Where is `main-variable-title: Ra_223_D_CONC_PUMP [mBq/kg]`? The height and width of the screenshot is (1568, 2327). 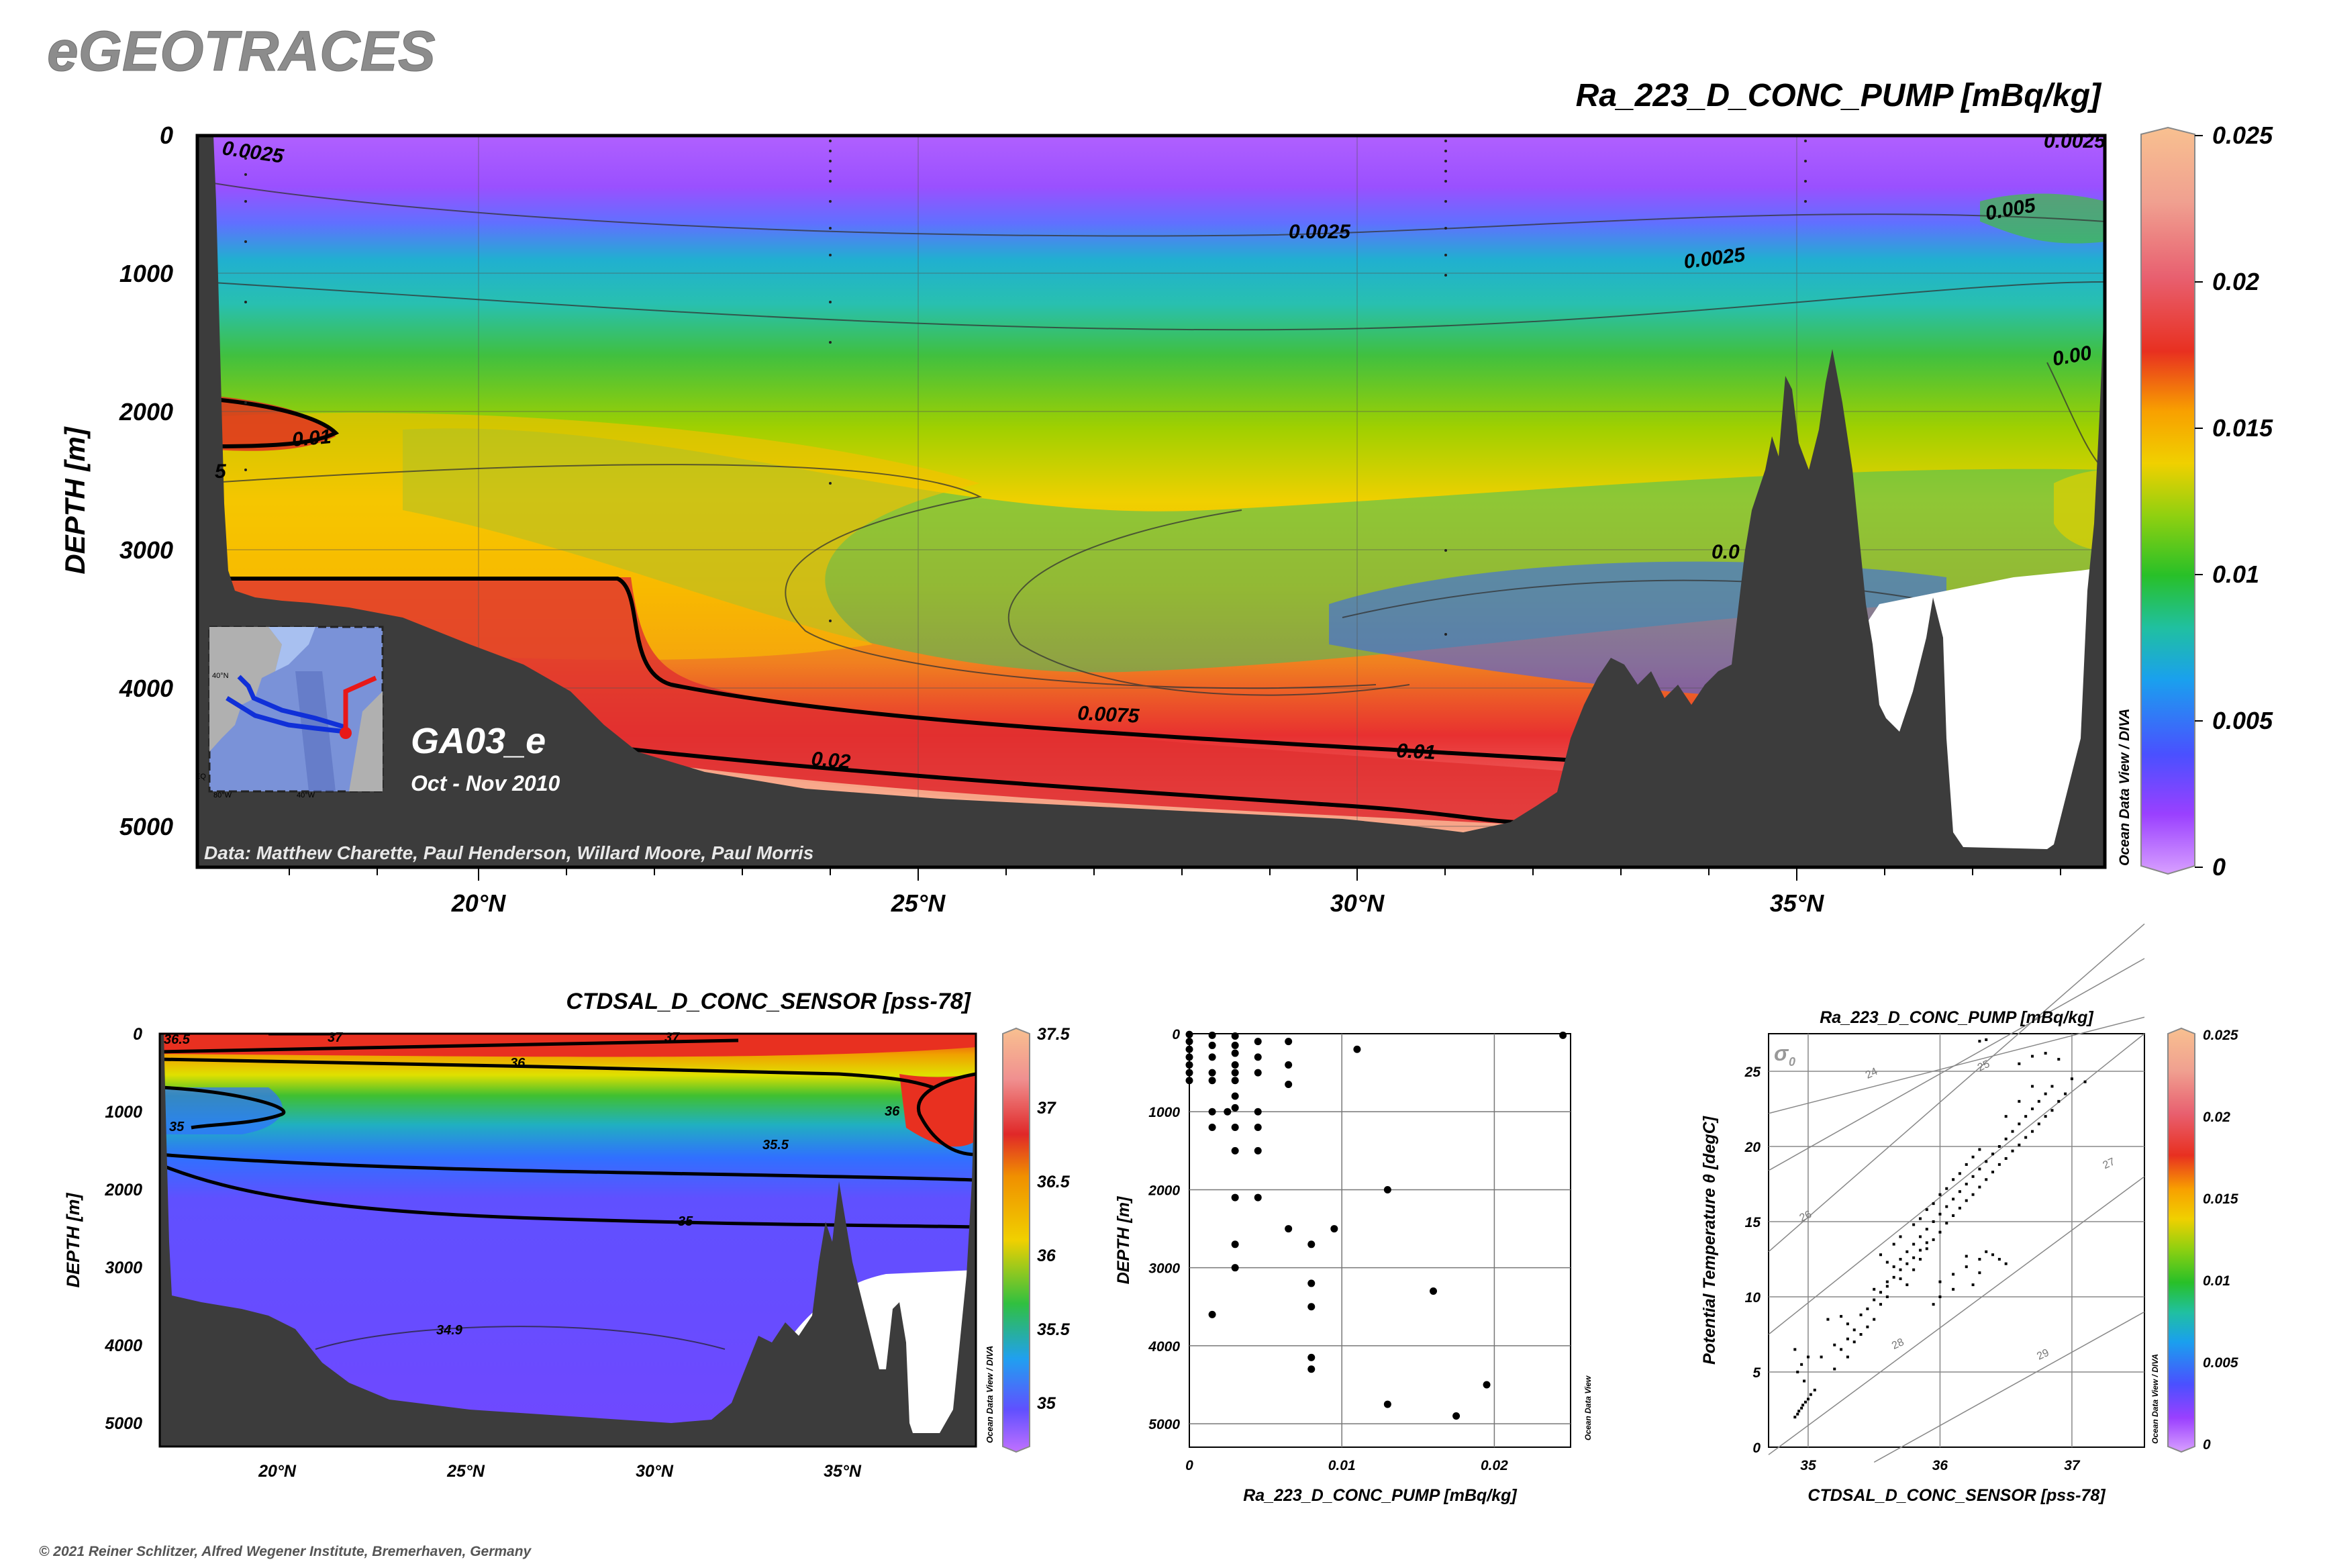
main-variable-title: Ra_223_D_CONC_PUMP [mBq/kg] is located at coordinates (1839, 96).